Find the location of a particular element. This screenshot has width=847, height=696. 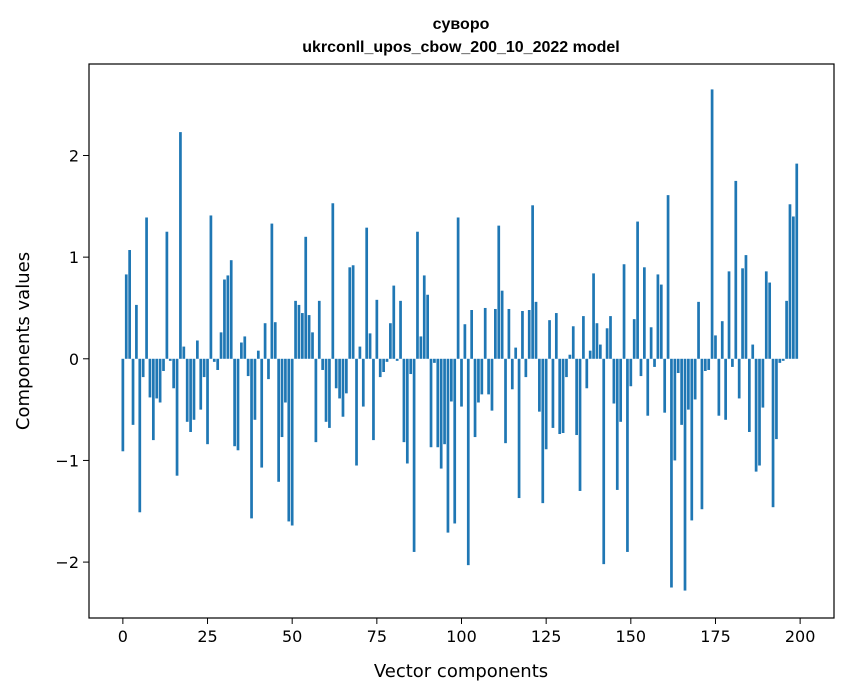

x-tick-label: 200 is located at coordinates (800, 636).